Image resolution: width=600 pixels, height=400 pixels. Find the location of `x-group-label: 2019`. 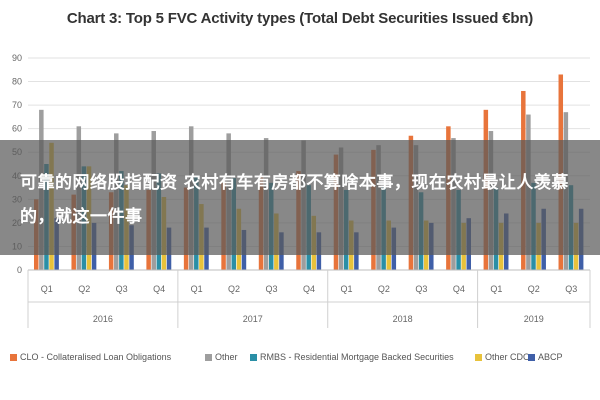

x-group-label: 2019 is located at coordinates (534, 319).